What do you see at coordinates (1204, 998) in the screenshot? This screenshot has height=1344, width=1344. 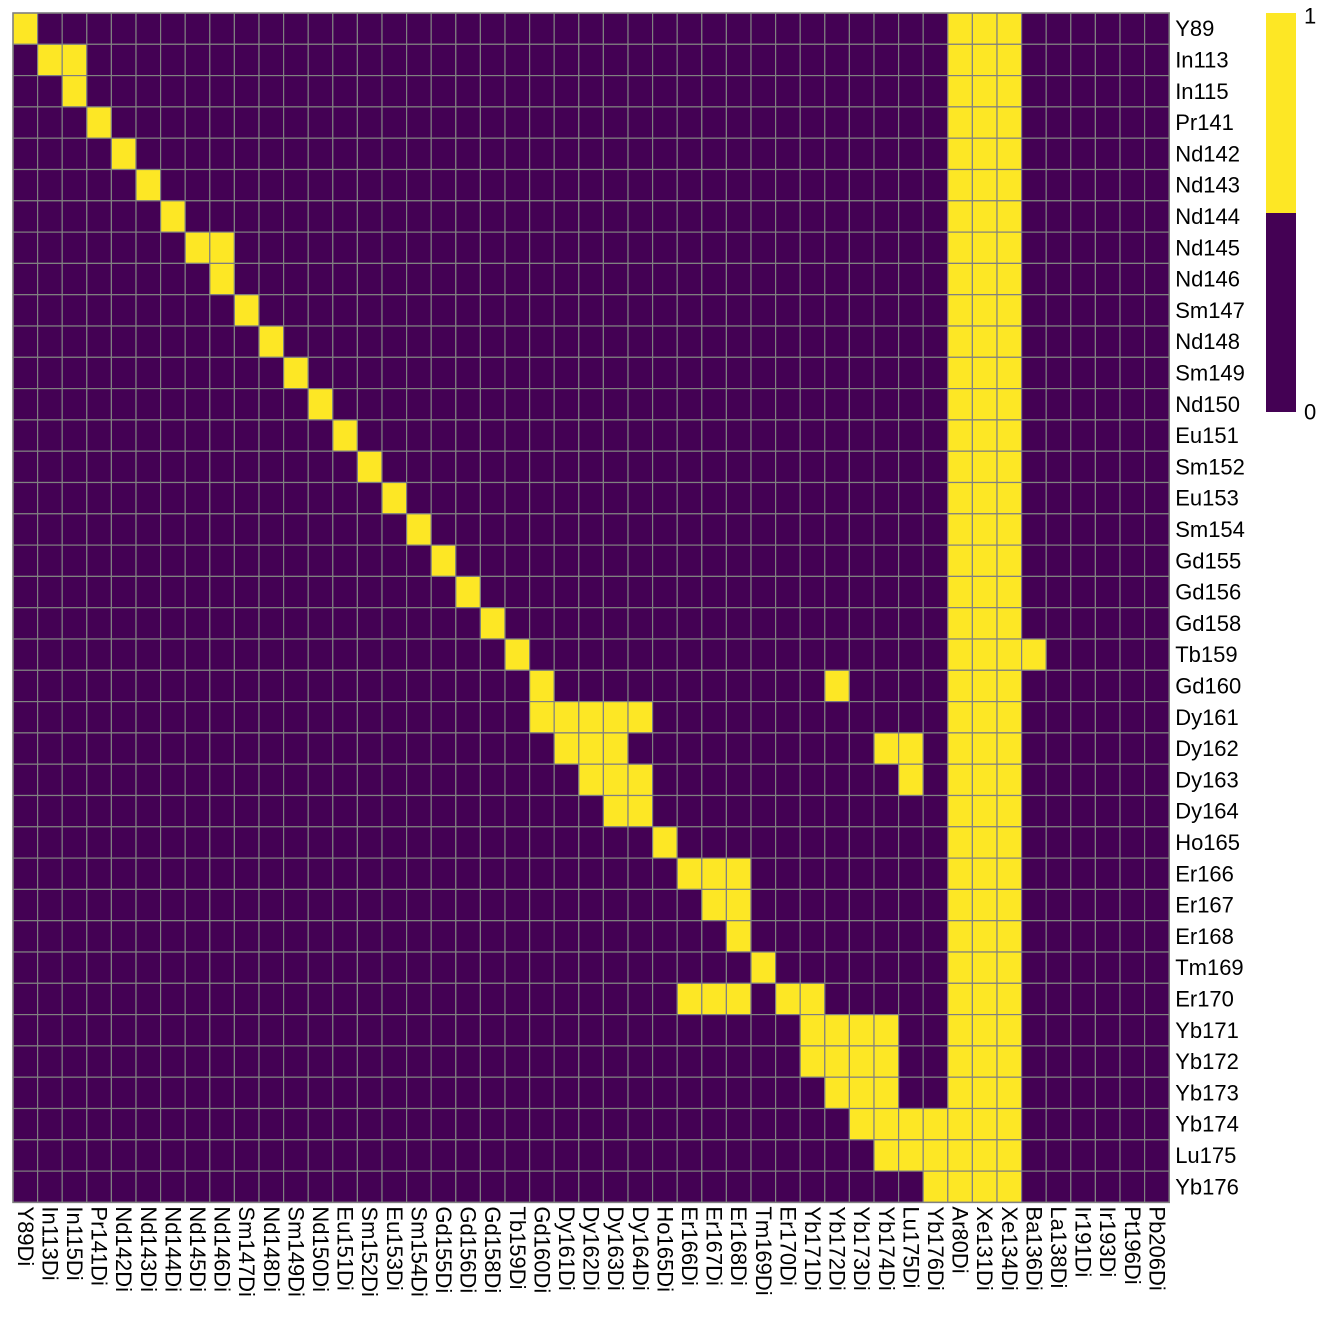 I see `row-label: Er170` at bounding box center [1204, 998].